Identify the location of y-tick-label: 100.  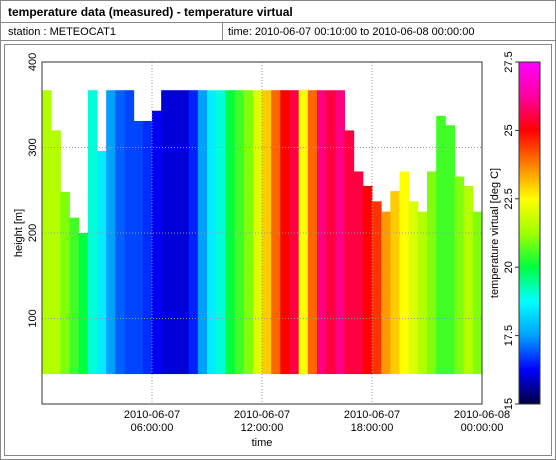
(33, 318).